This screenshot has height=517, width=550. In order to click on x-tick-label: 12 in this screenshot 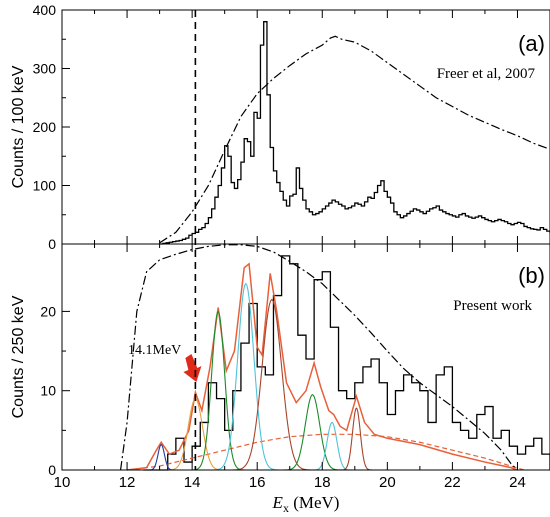, I will do `click(127, 482)`.